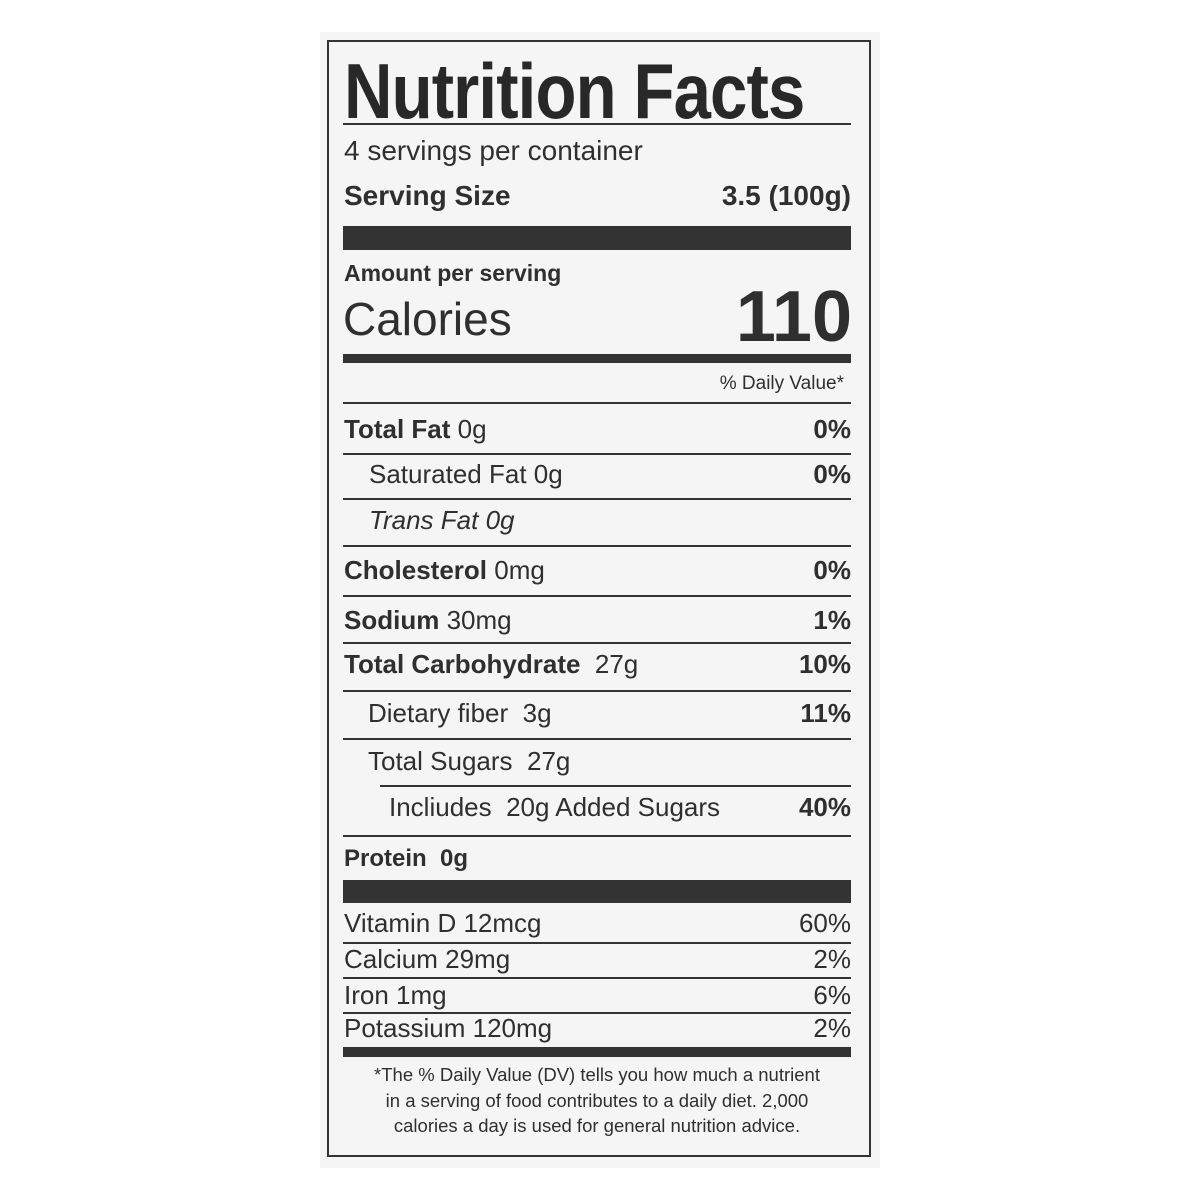 This screenshot has height=1200, width=1200. I want to click on vitamin-name: Vitamin D 12mcg, so click(443, 923).